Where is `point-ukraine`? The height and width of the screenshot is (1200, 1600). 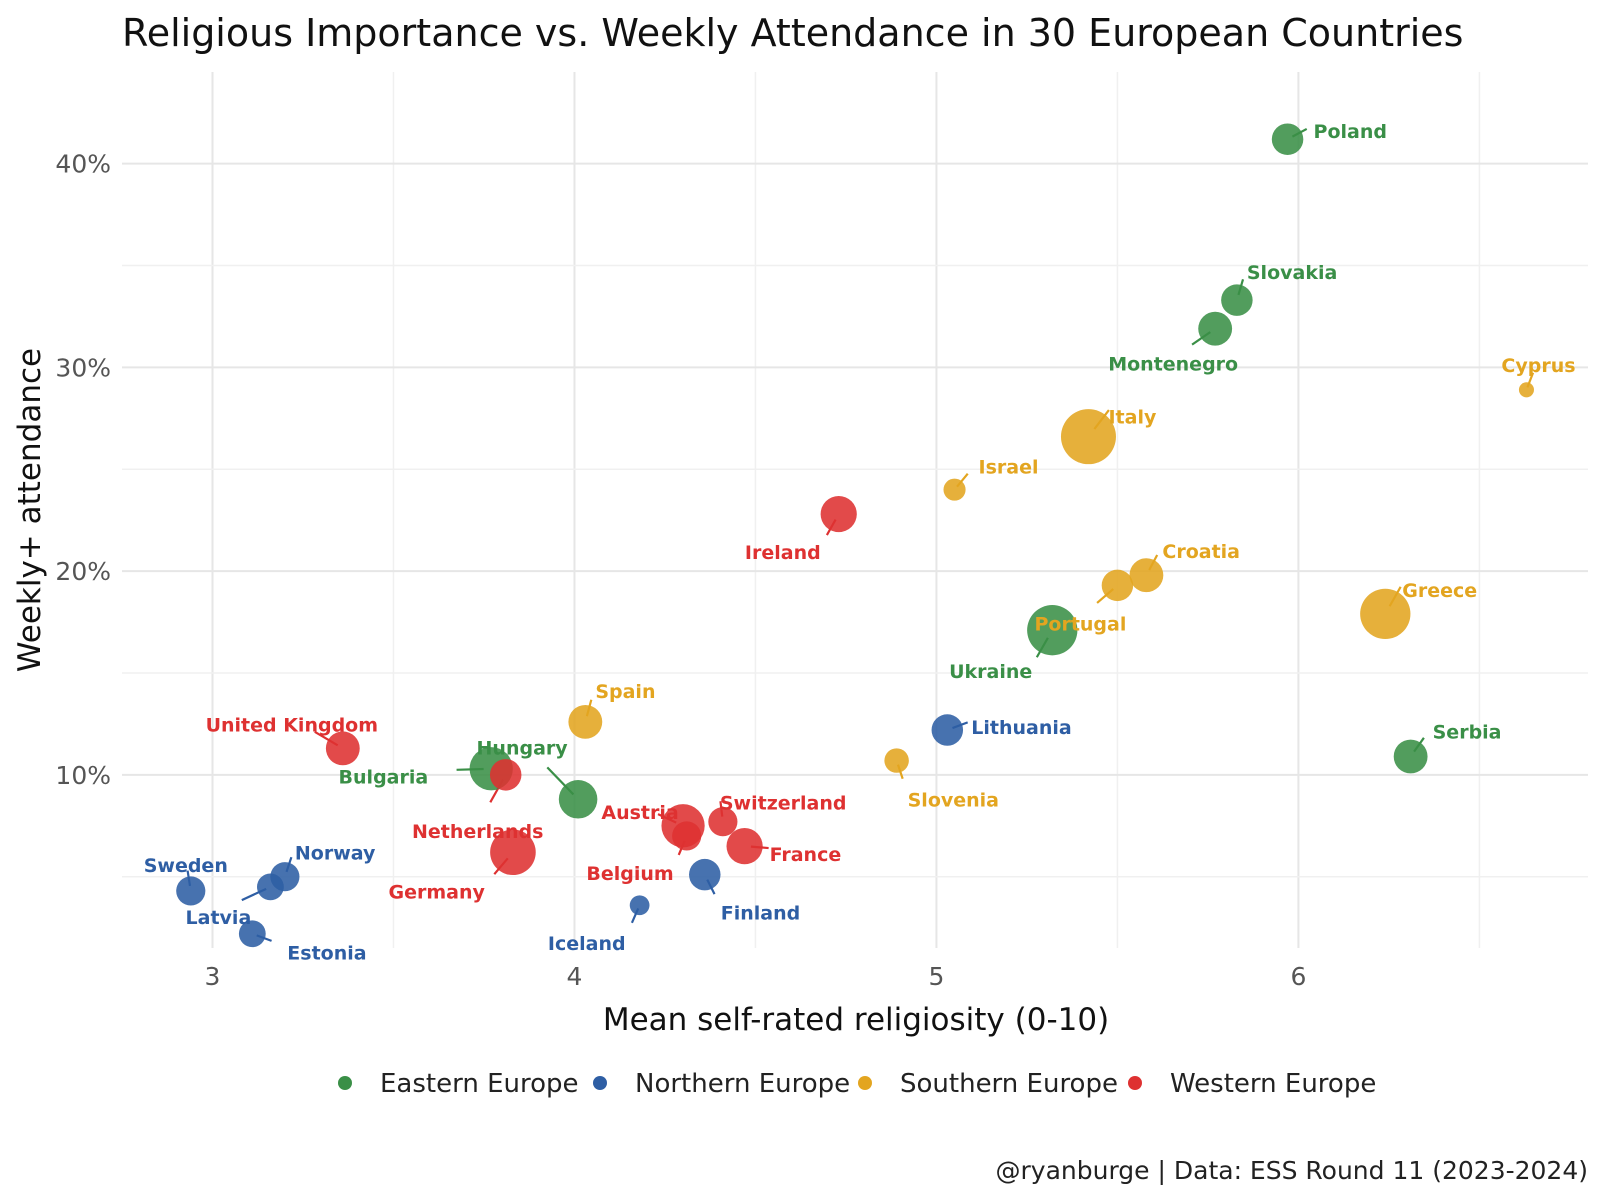
point-ukraine is located at coordinates (1052, 630).